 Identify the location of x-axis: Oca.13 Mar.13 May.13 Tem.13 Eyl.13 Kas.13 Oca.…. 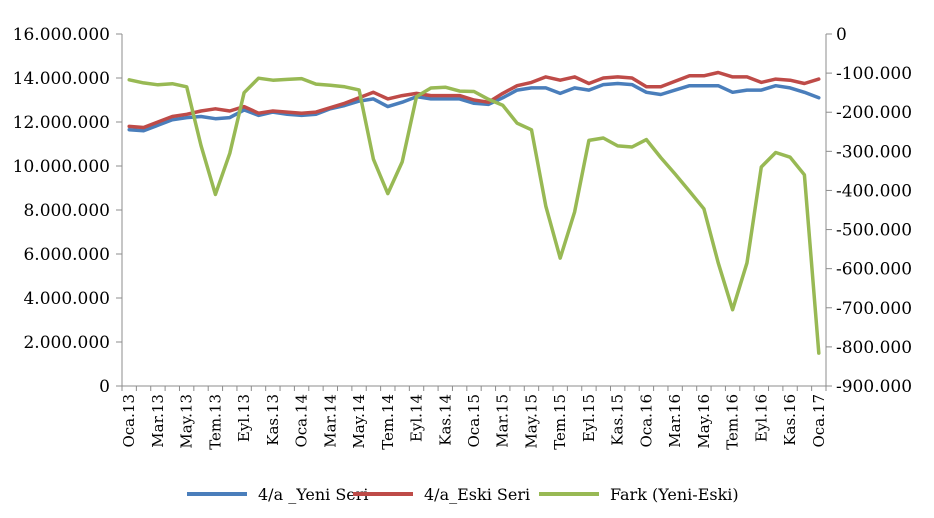
(474, 417).